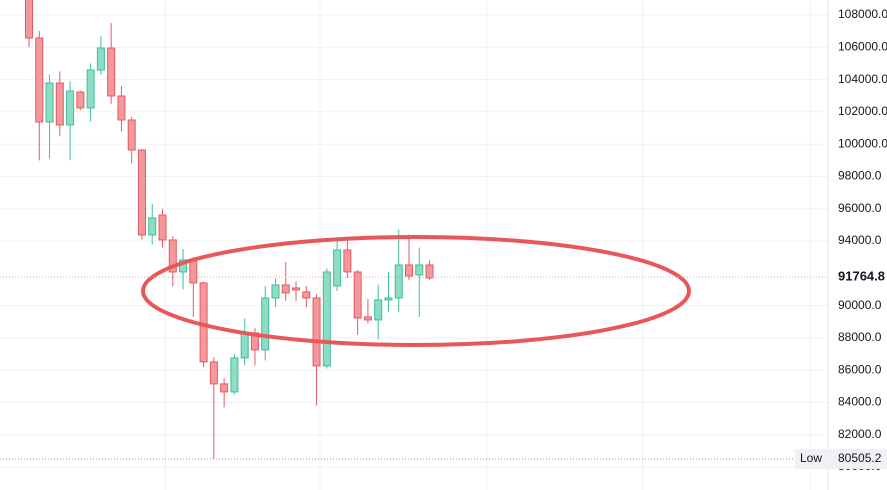  Describe the element at coordinates (861, 276) in the screenshot. I see `last-price-label: 91764.8` at that location.